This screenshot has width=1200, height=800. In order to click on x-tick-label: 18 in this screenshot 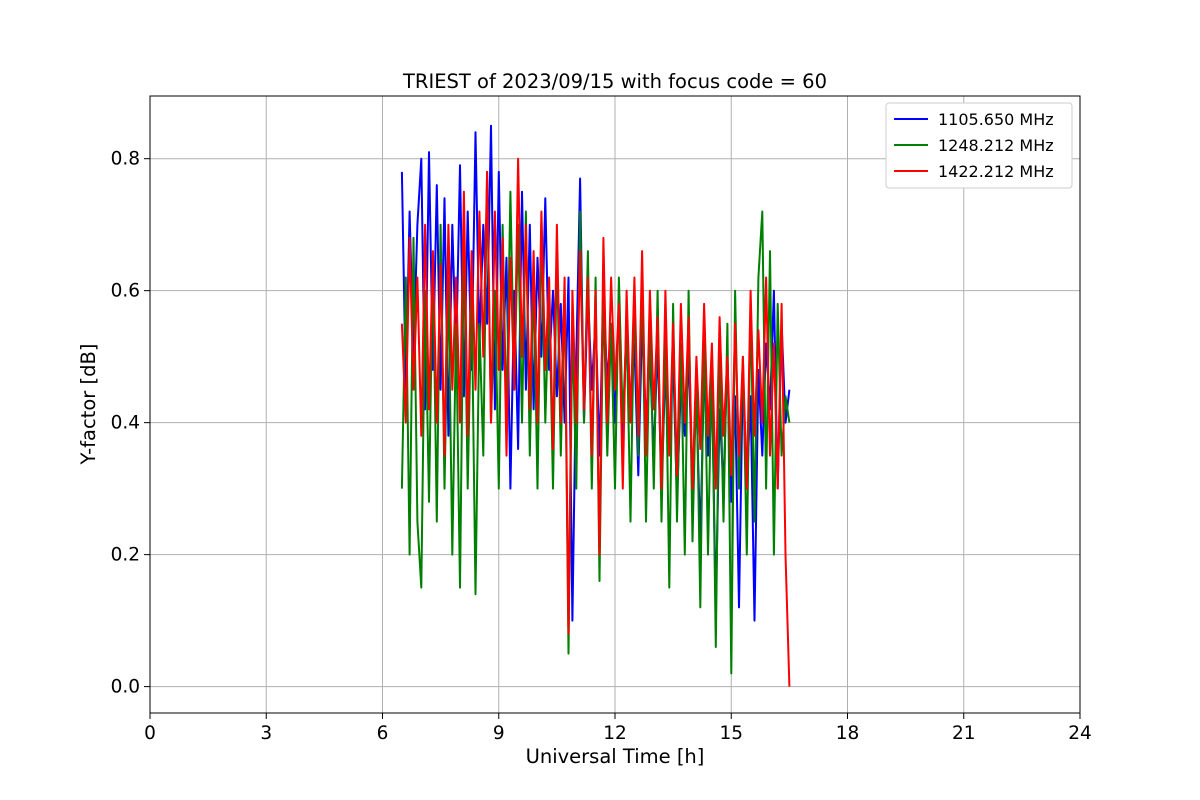, I will do `click(848, 733)`.